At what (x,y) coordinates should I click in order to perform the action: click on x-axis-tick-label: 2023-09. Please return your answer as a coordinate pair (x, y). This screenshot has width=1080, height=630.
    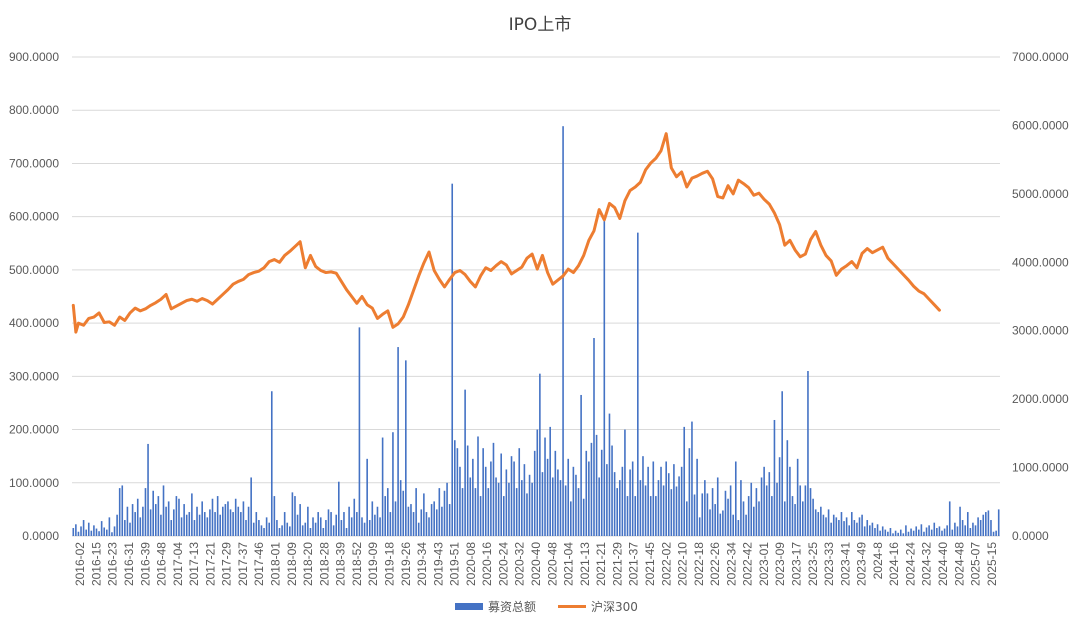
    Looking at the image, I should click on (780, 564).